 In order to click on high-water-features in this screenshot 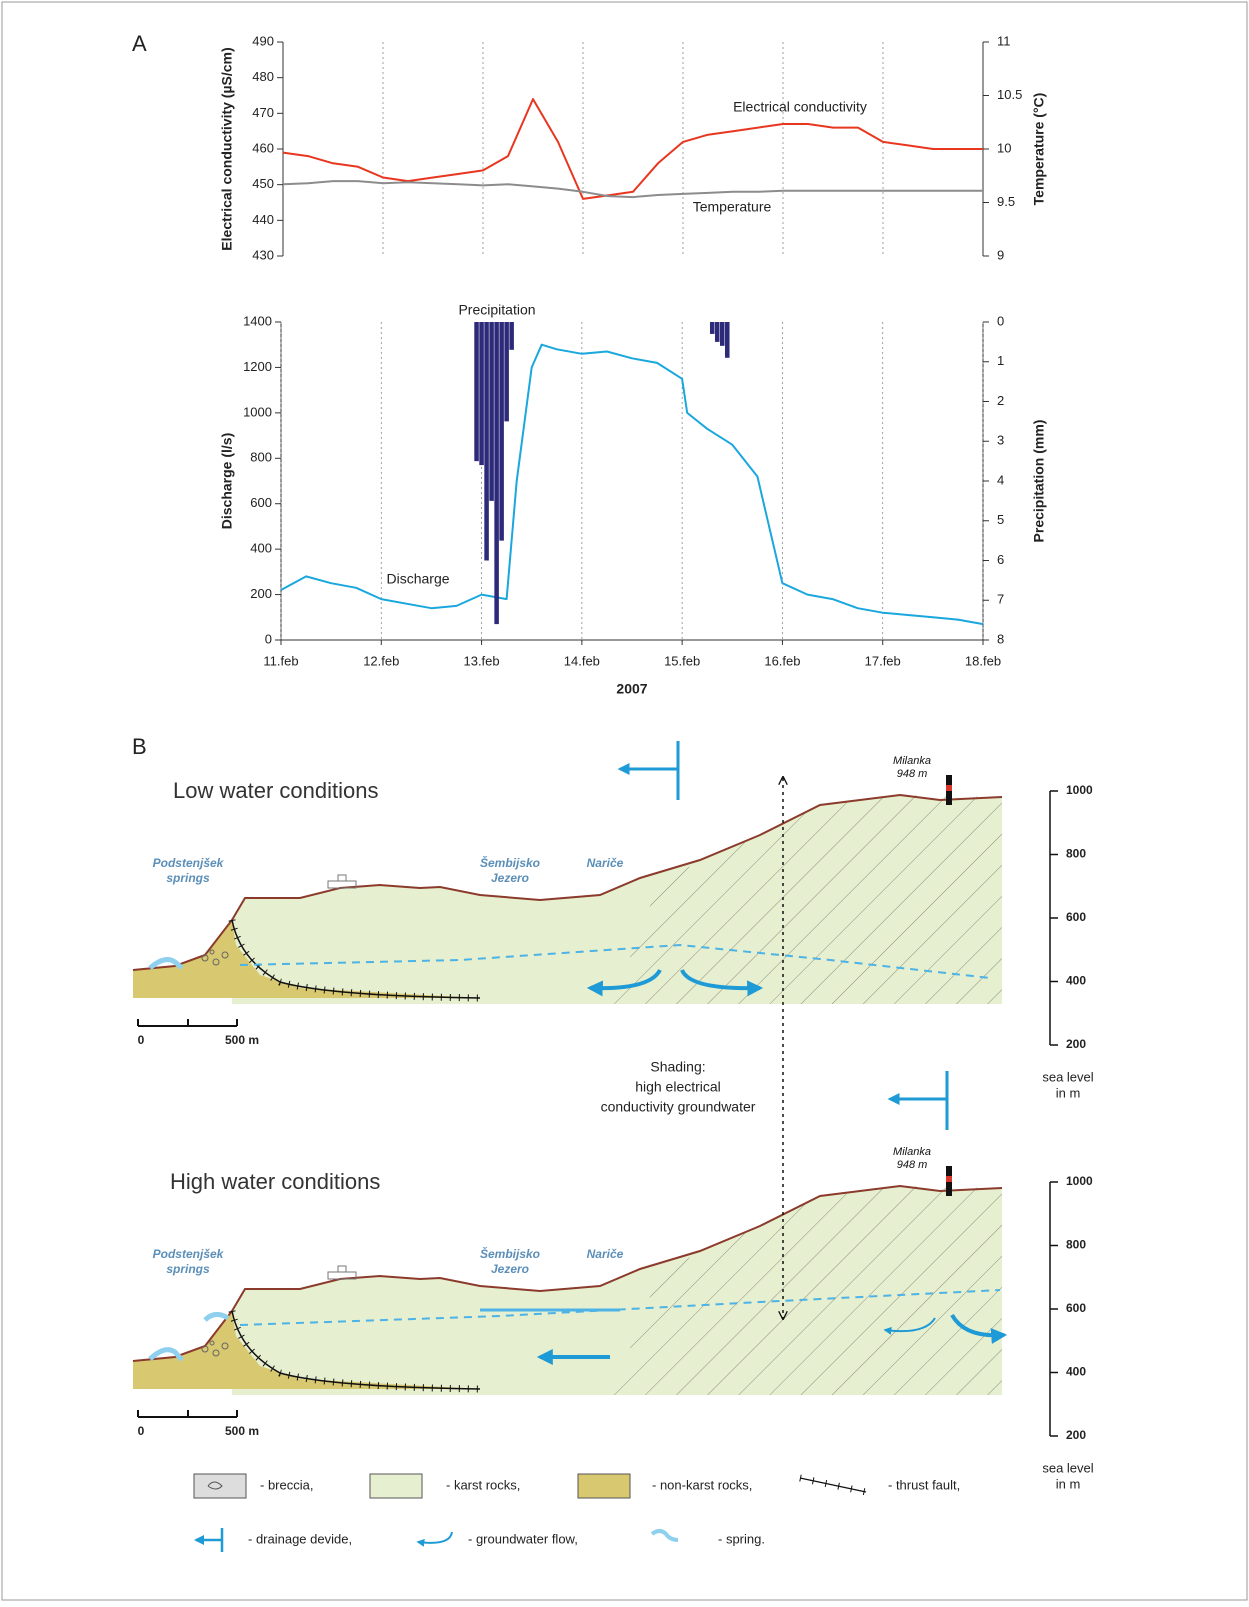, I will do `click(578, 1218)`.